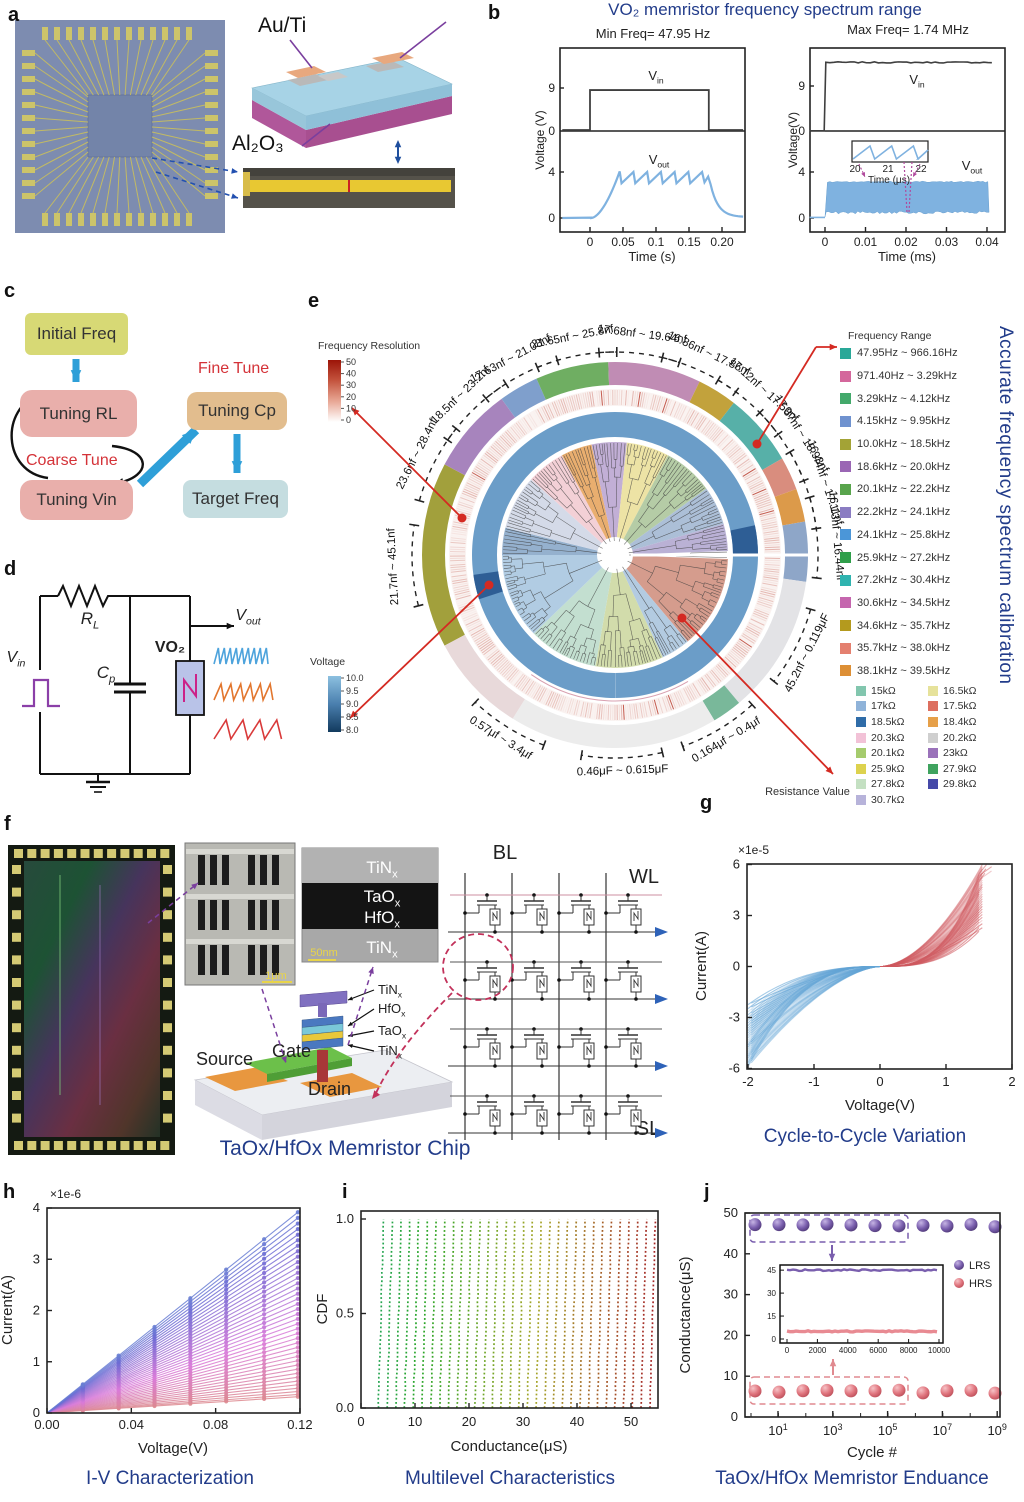  What do you see at coordinates (818, 1350) in the screenshot?
I see `svg-text: 2000` at bounding box center [818, 1350].